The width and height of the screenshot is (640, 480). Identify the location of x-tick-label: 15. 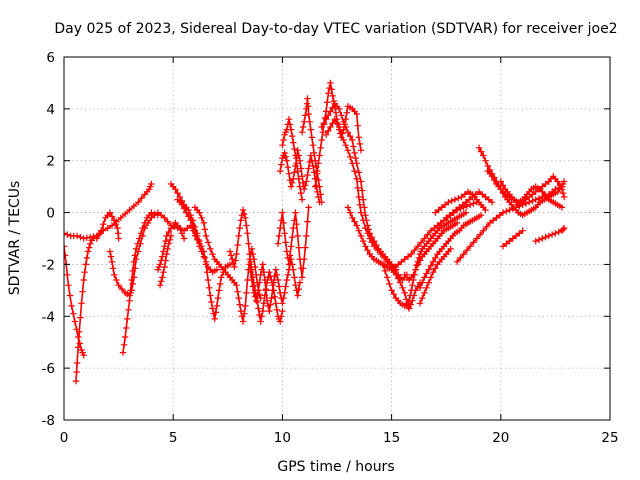
(391, 438).